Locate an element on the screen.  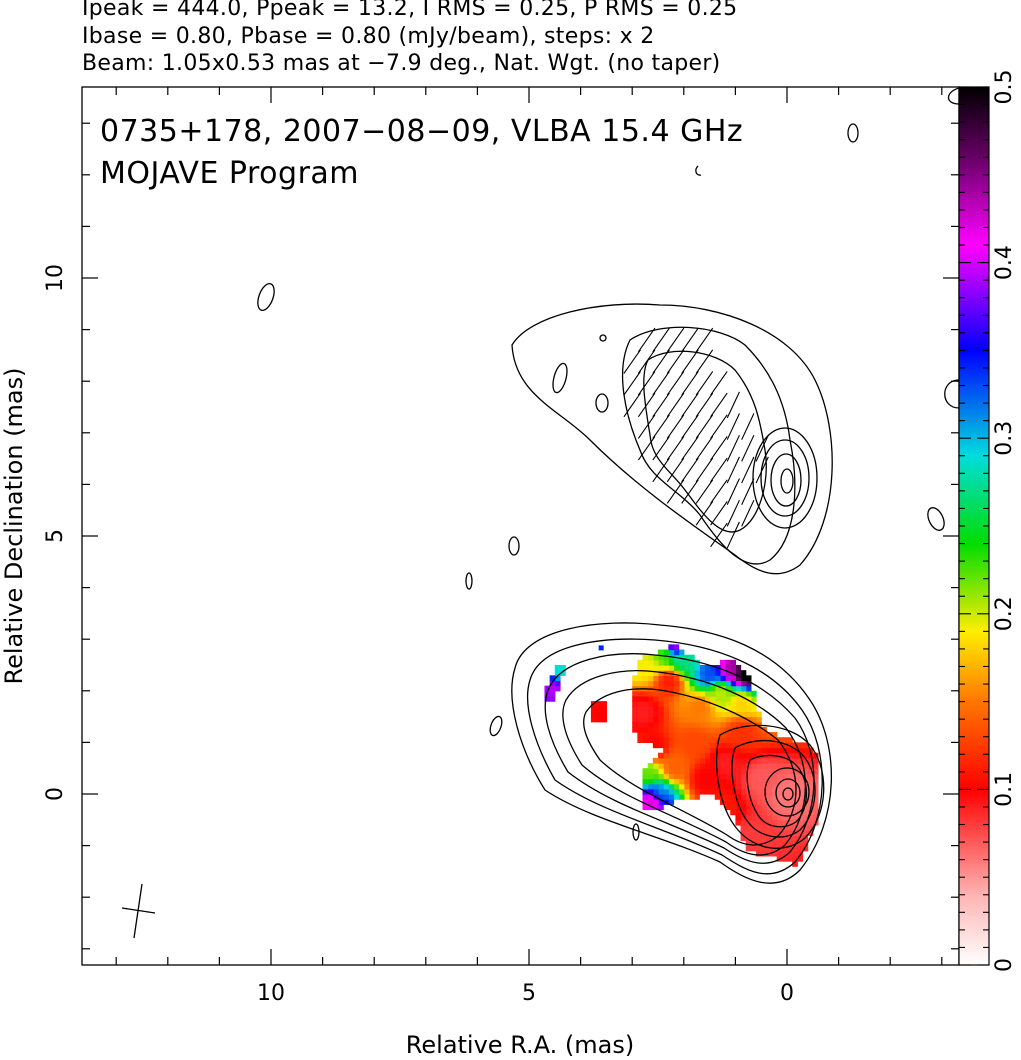
program-label: MOJAVE Program is located at coordinates (229, 173).